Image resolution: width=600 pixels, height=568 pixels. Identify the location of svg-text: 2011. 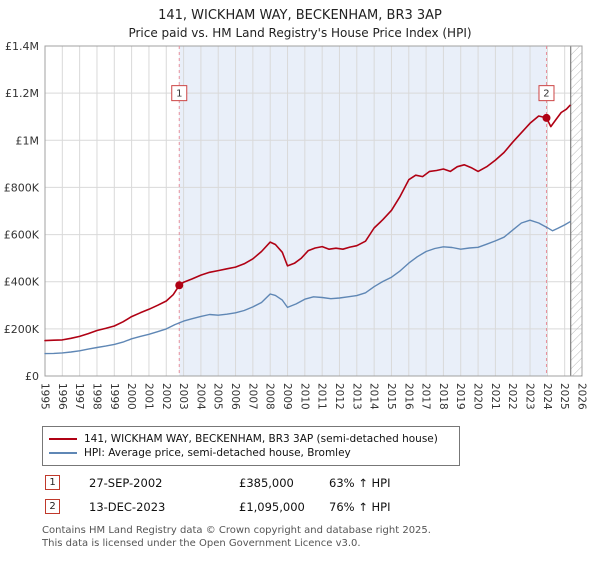
(322, 396).